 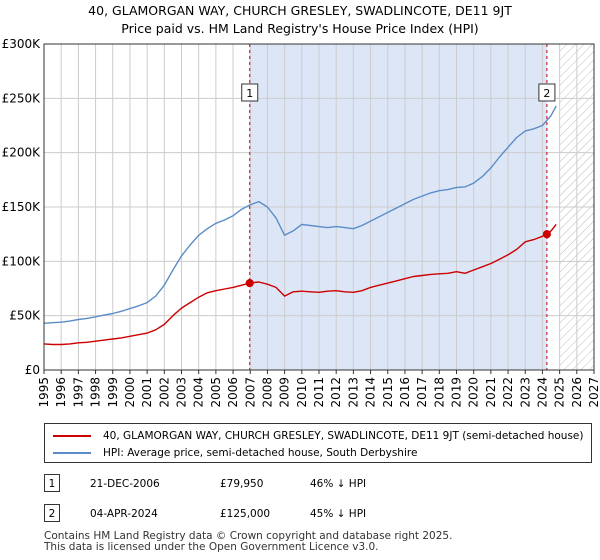 What do you see at coordinates (199, 392) in the screenshot?
I see `x-tick-label: 2004` at bounding box center [199, 392].